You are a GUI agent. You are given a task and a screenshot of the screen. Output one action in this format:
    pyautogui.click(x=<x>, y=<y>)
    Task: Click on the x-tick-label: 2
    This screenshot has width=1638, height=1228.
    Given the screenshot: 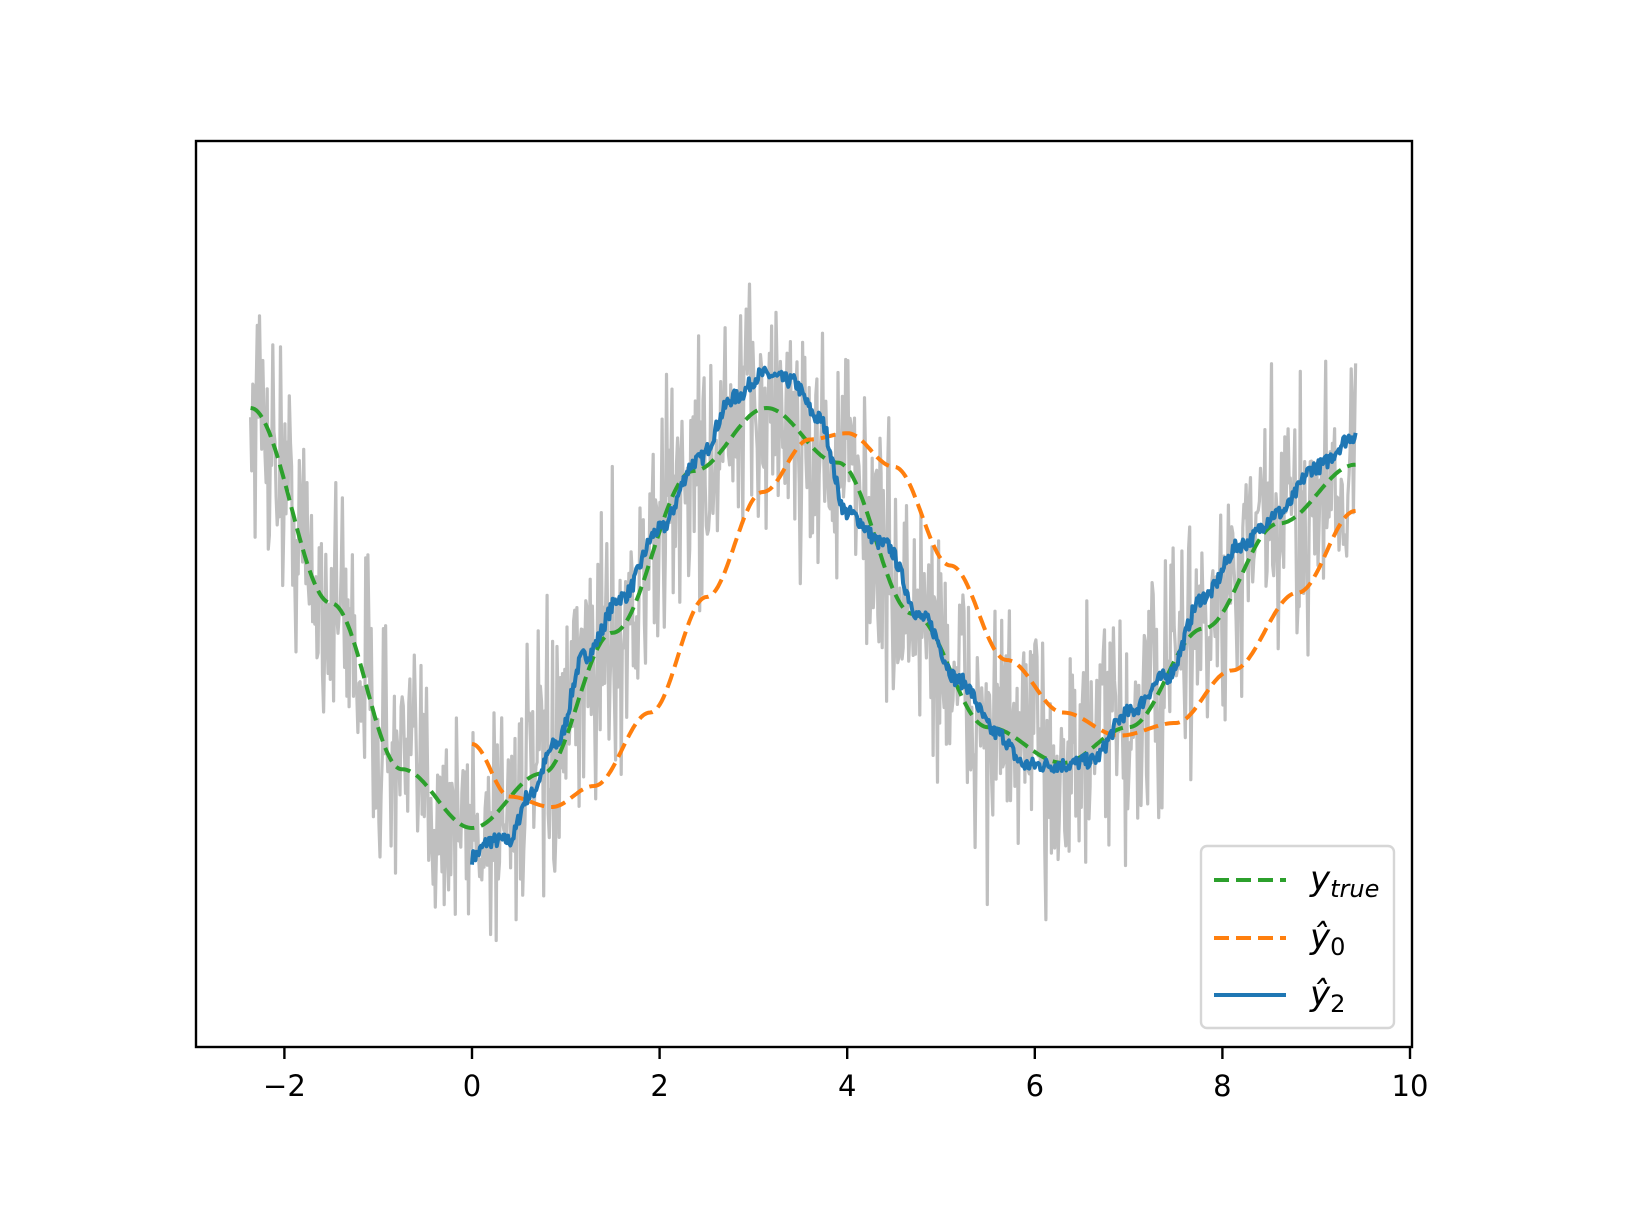 What is the action you would take?
    pyautogui.click(x=659, y=1086)
    